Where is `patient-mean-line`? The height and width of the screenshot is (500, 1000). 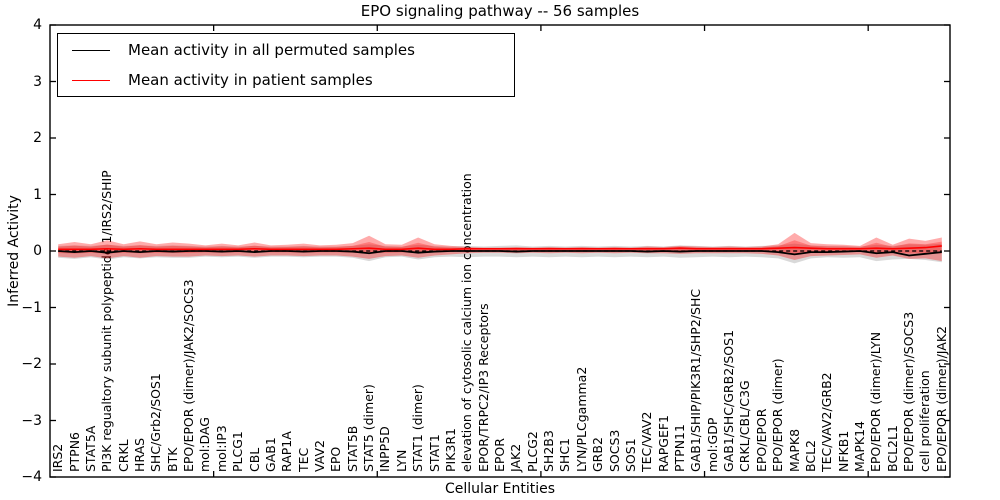
patient-mean-line is located at coordinates (500, 248).